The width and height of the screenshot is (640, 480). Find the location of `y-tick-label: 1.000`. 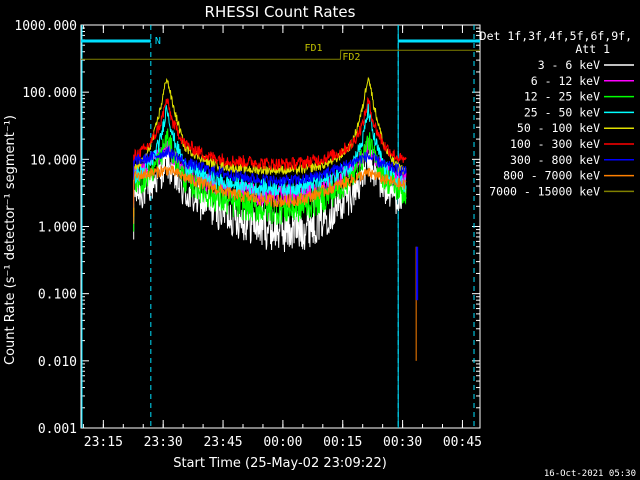

y-tick-label: 1.000 is located at coordinates (57, 228).